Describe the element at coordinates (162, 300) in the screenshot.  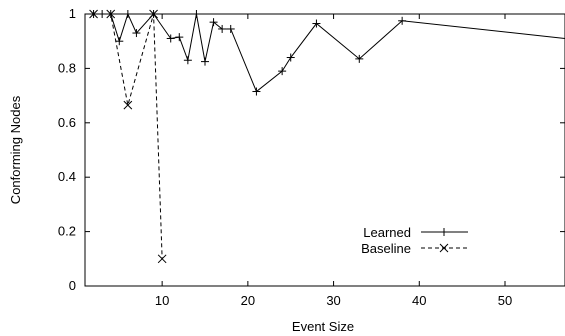
I see `x-tick-label: 10` at that location.